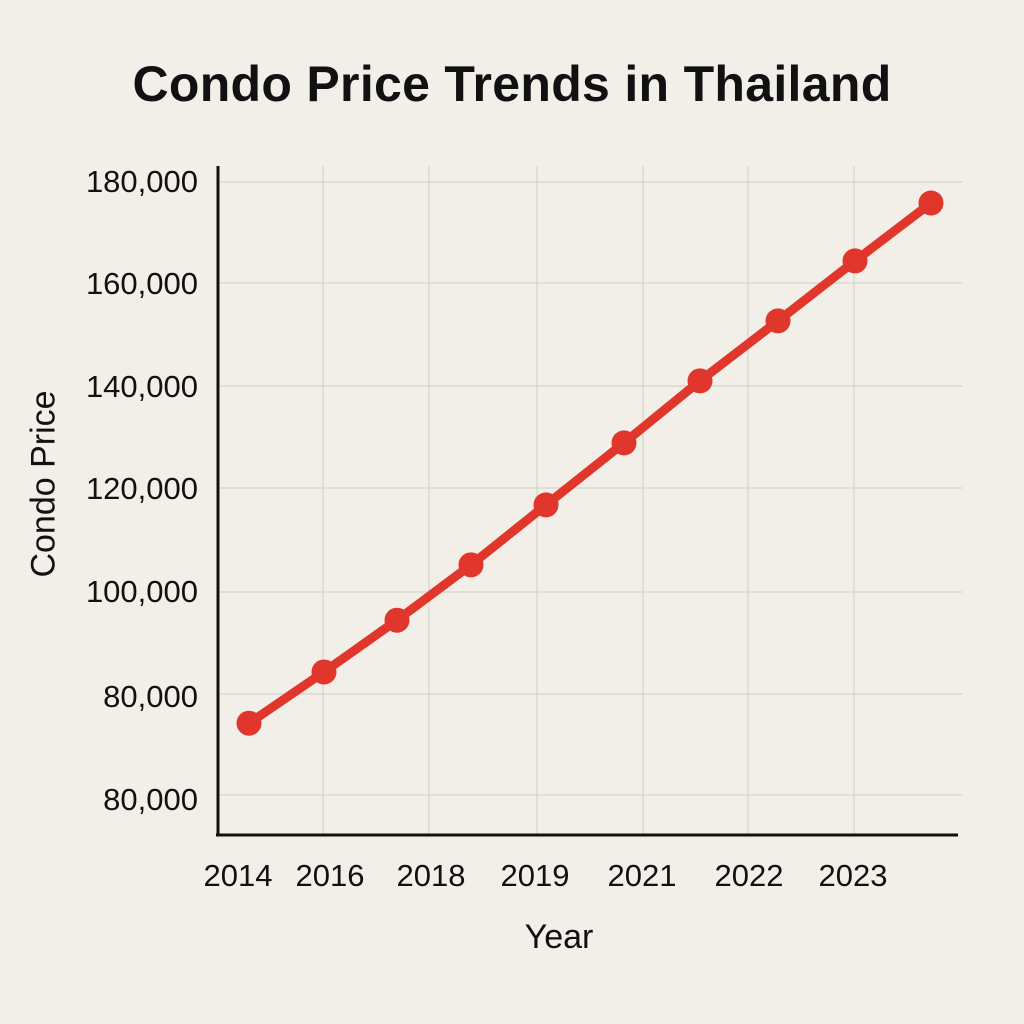  What do you see at coordinates (141, 283) in the screenshot?
I see `y-tick-label: 160,000` at bounding box center [141, 283].